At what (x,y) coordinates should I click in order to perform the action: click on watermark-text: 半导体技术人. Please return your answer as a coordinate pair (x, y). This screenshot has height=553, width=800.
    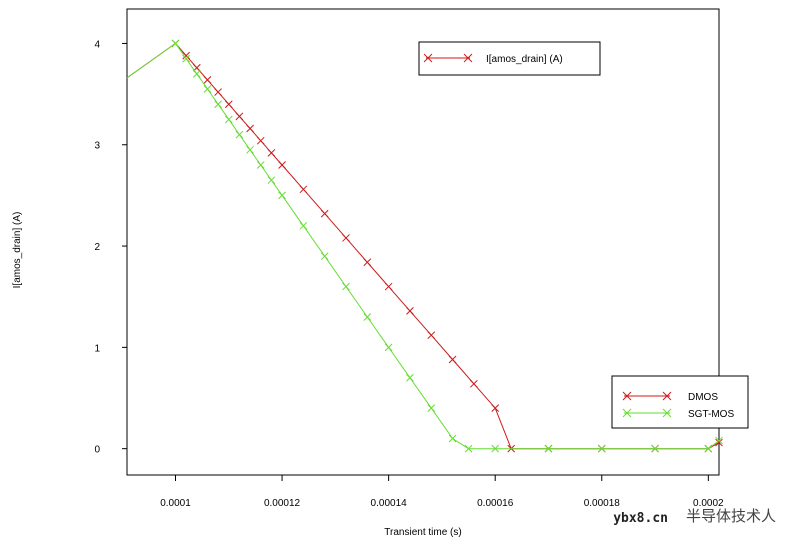
    Looking at the image, I should click on (730, 516).